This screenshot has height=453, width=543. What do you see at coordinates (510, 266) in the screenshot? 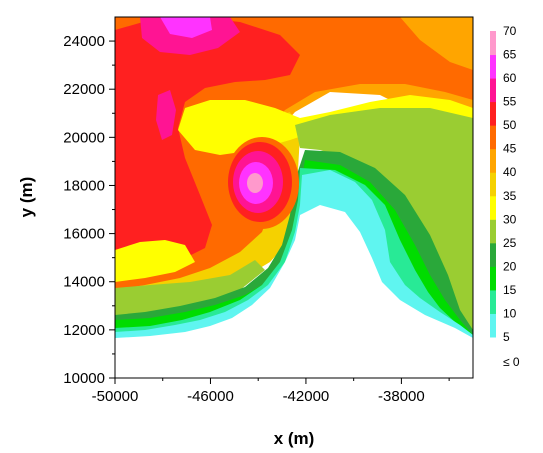
I see `colorbar-label: 20` at bounding box center [510, 266].